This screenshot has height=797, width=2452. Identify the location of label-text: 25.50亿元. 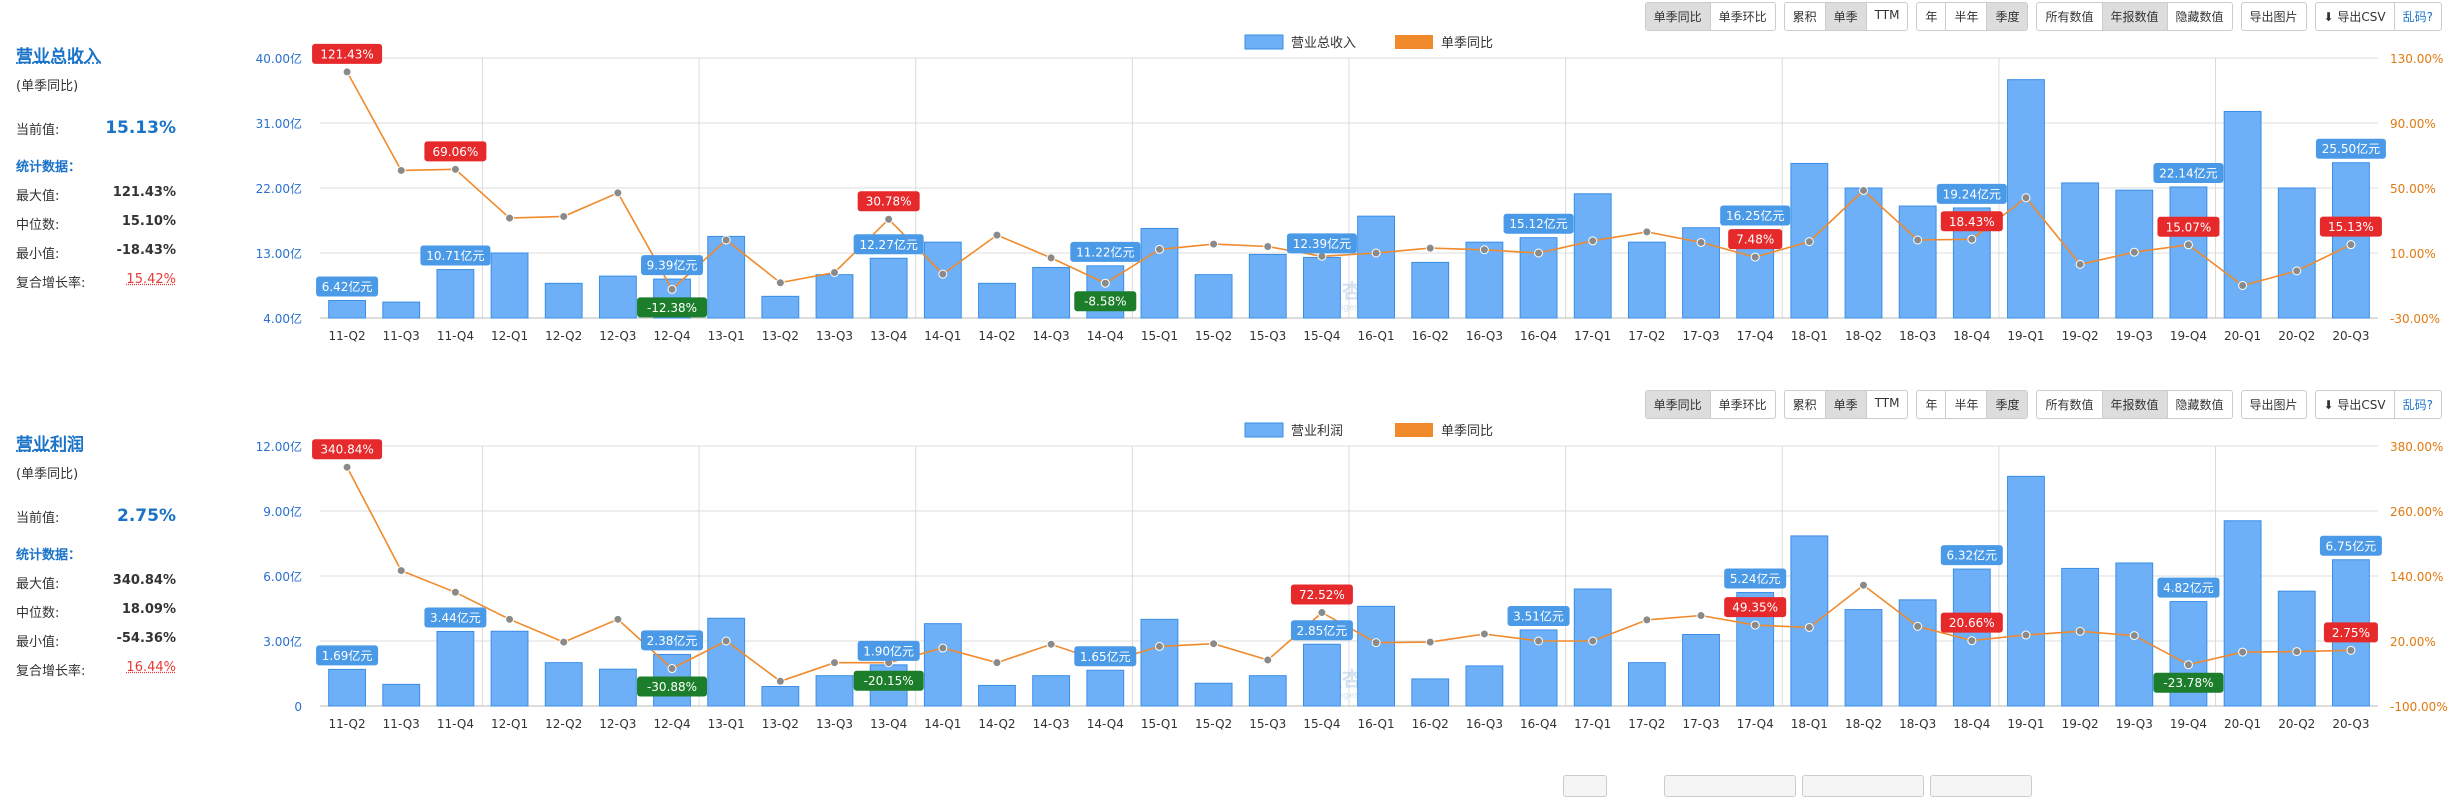
(2351, 148).